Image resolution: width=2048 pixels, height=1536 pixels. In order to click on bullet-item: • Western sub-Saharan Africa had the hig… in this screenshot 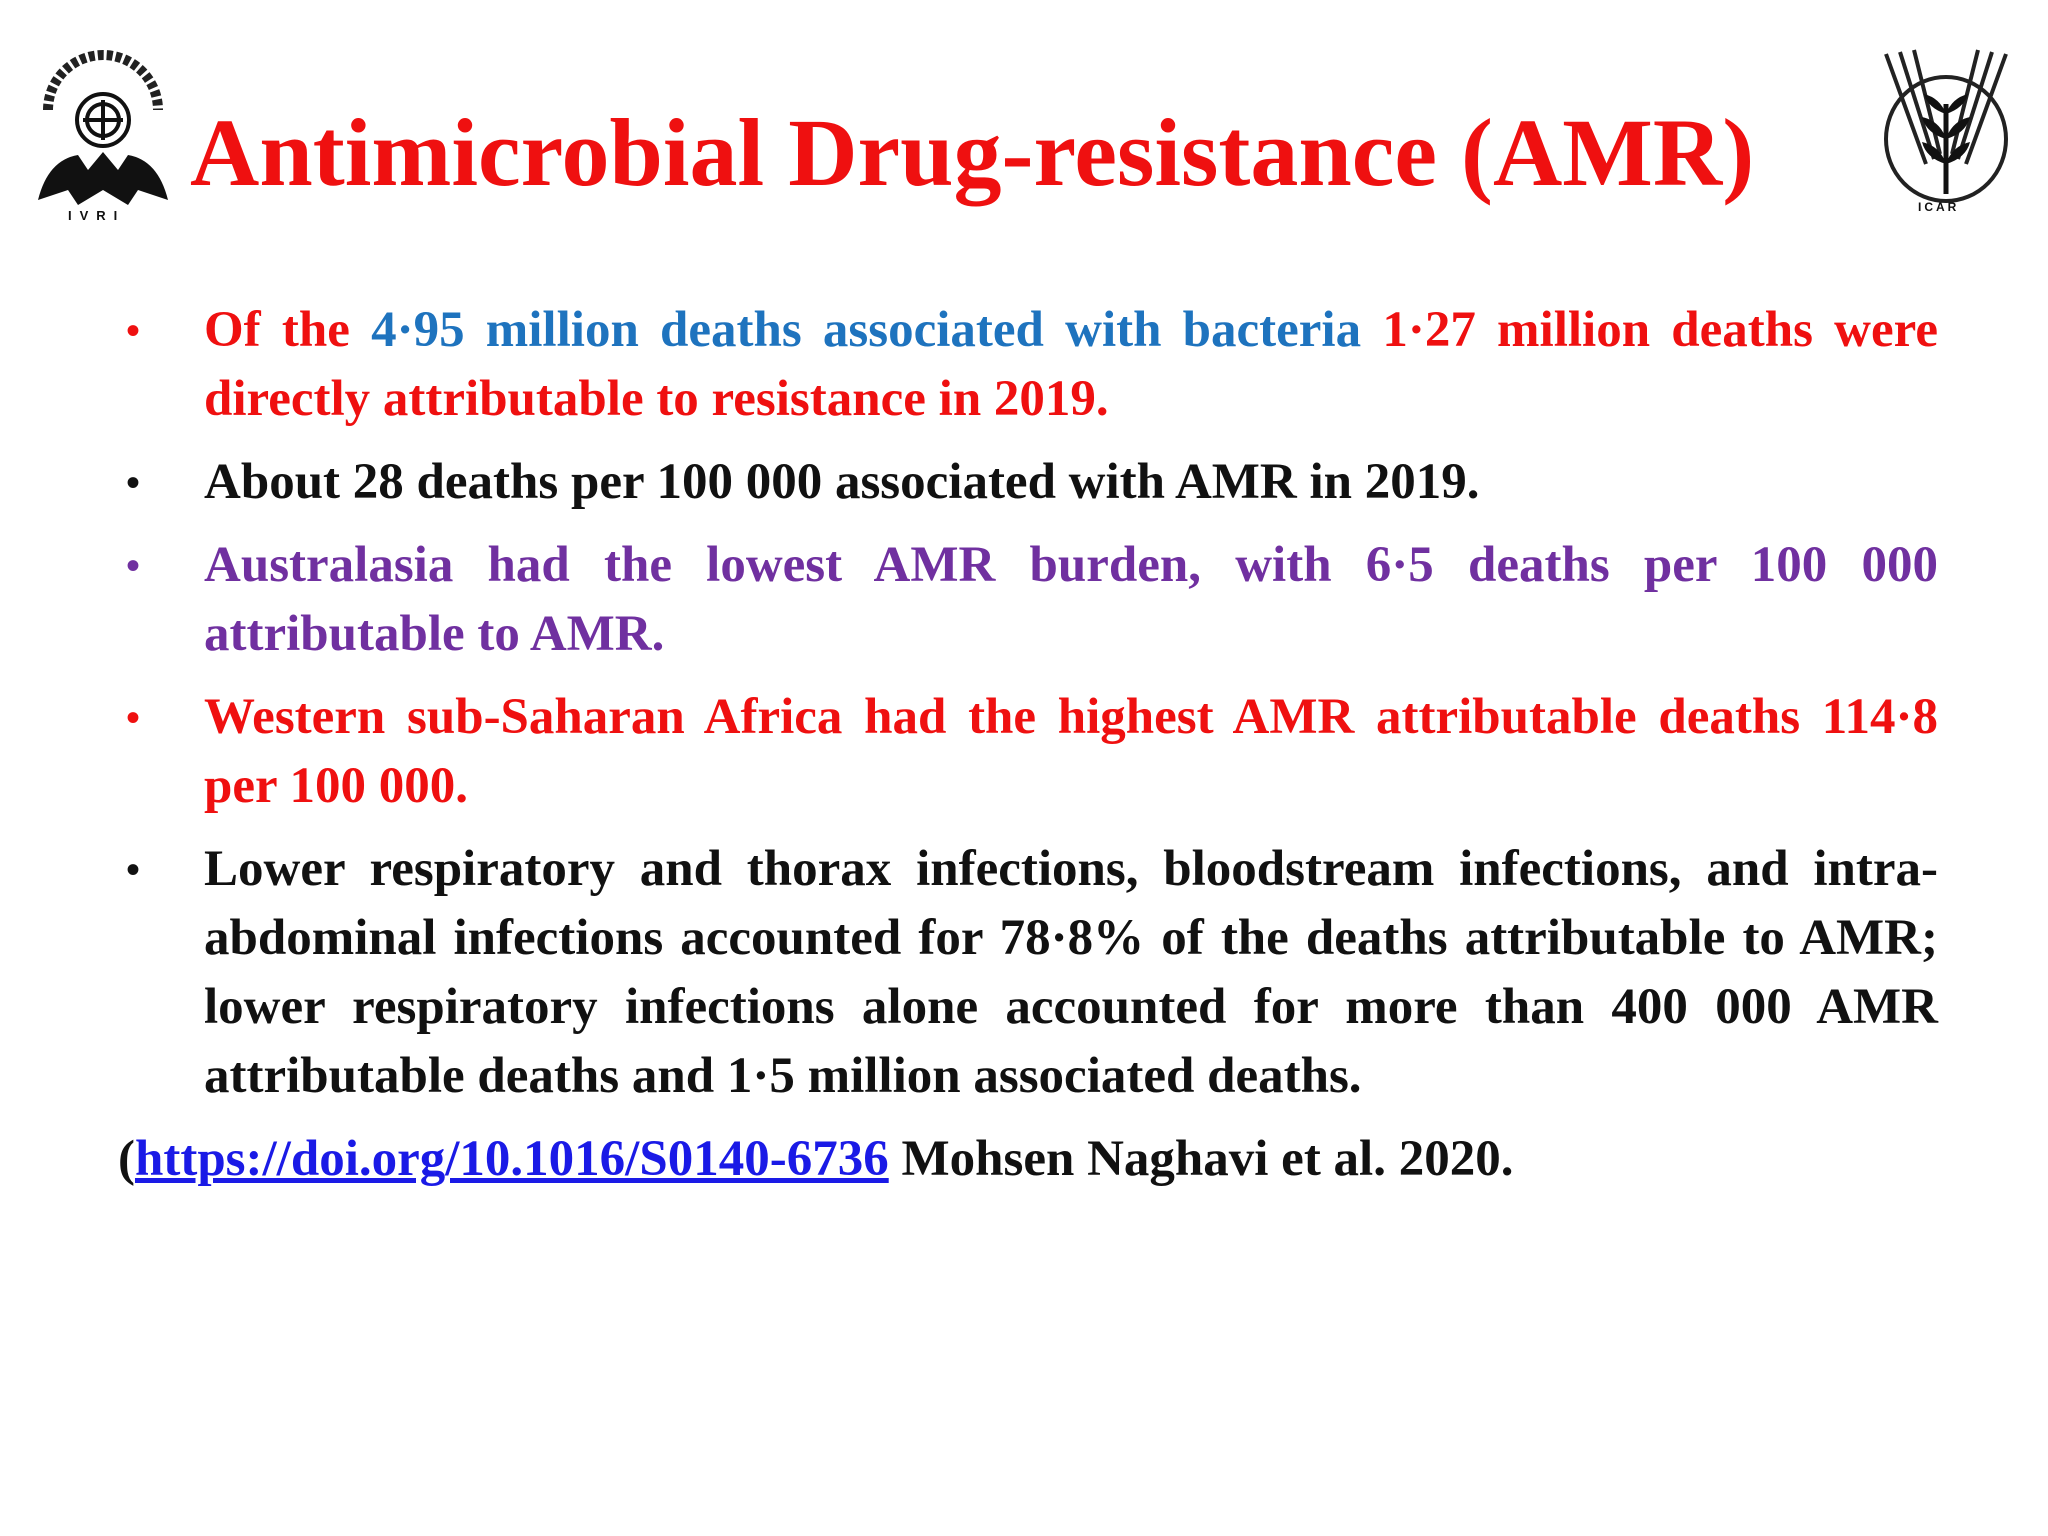, I will do `click(1028, 752)`.